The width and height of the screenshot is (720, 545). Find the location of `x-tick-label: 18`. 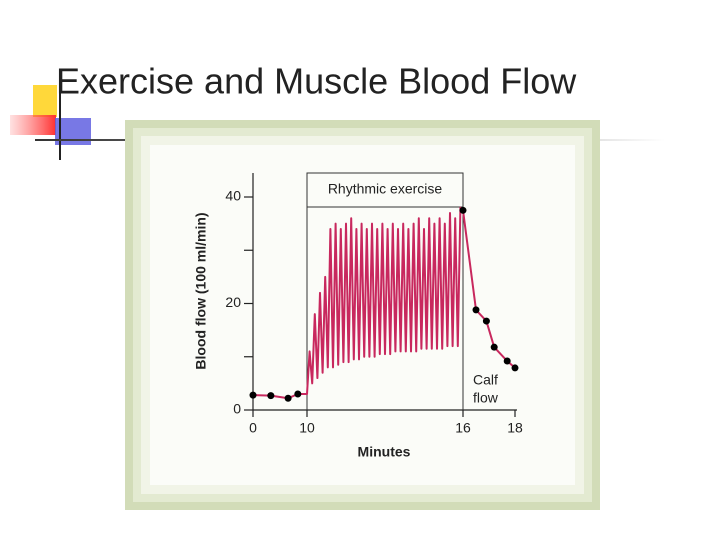

x-tick-label: 18 is located at coordinates (515, 428).